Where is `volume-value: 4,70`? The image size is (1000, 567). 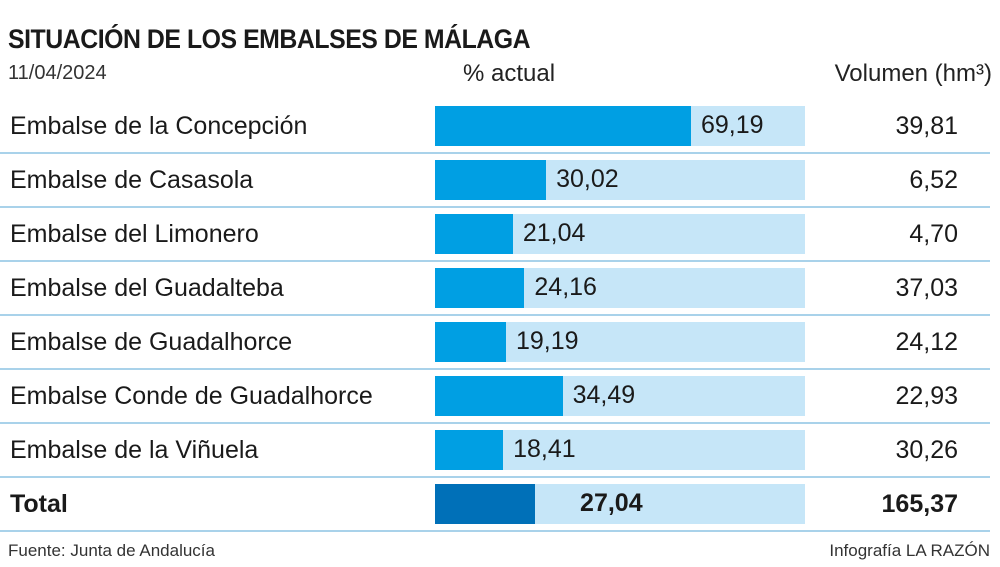
volume-value: 4,70 is located at coordinates (933, 234).